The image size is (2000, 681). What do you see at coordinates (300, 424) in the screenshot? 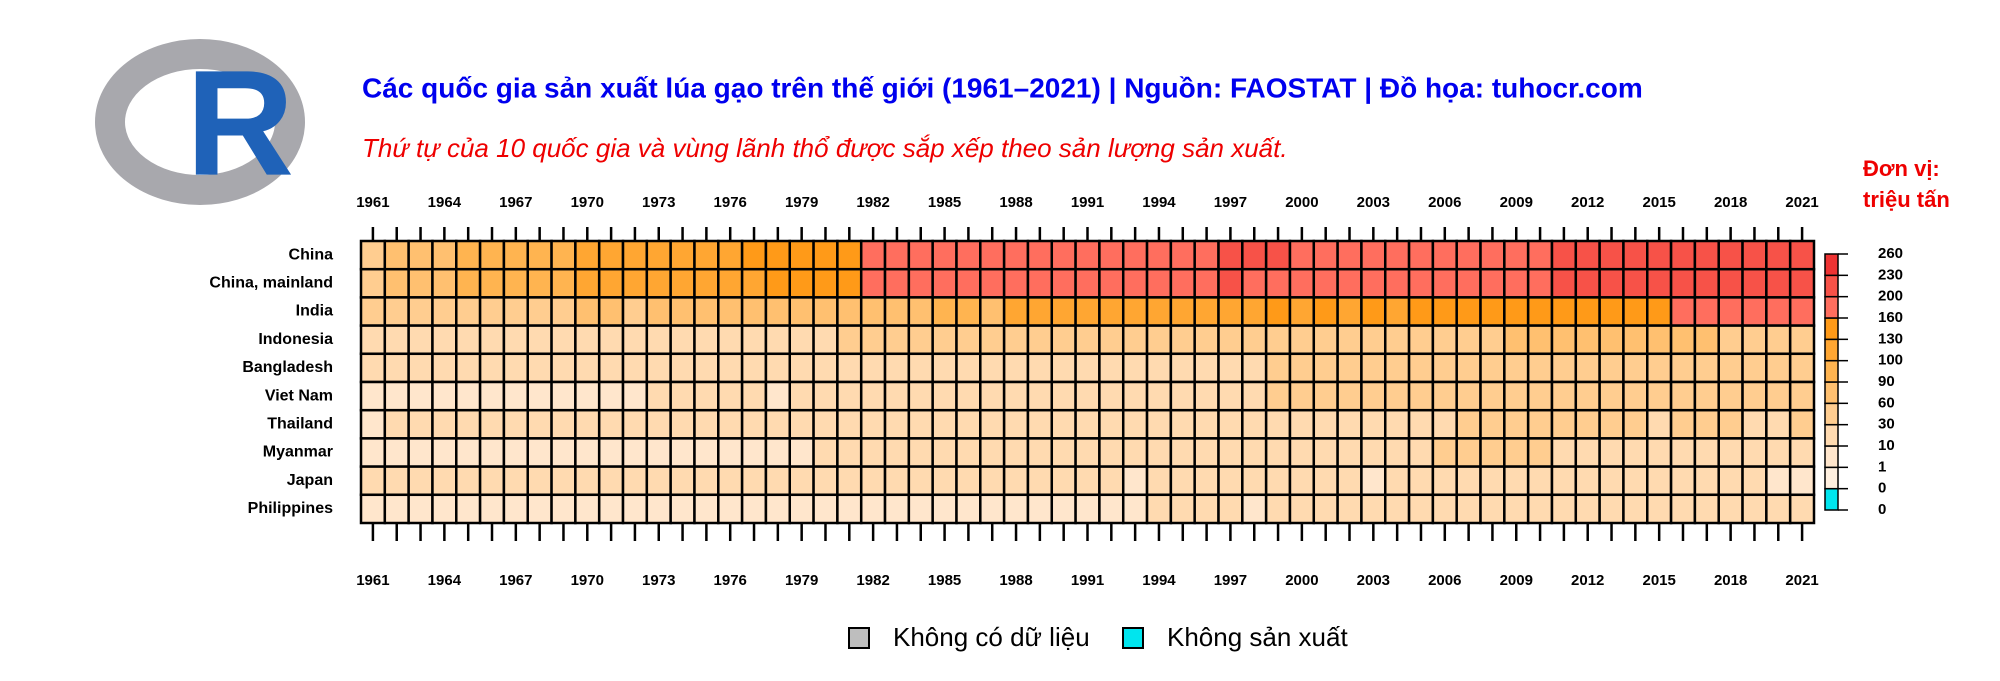
I see `row-label: Thailand` at bounding box center [300, 424].